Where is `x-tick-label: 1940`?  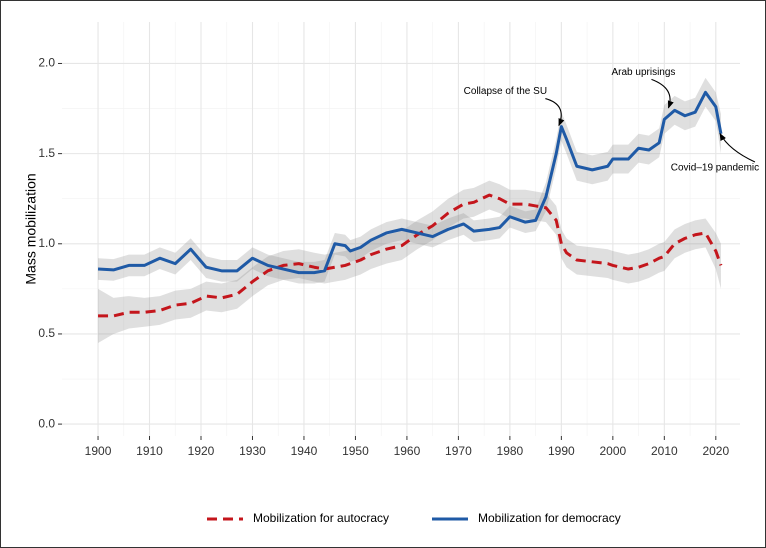 x-tick-label: 1940 is located at coordinates (304, 451).